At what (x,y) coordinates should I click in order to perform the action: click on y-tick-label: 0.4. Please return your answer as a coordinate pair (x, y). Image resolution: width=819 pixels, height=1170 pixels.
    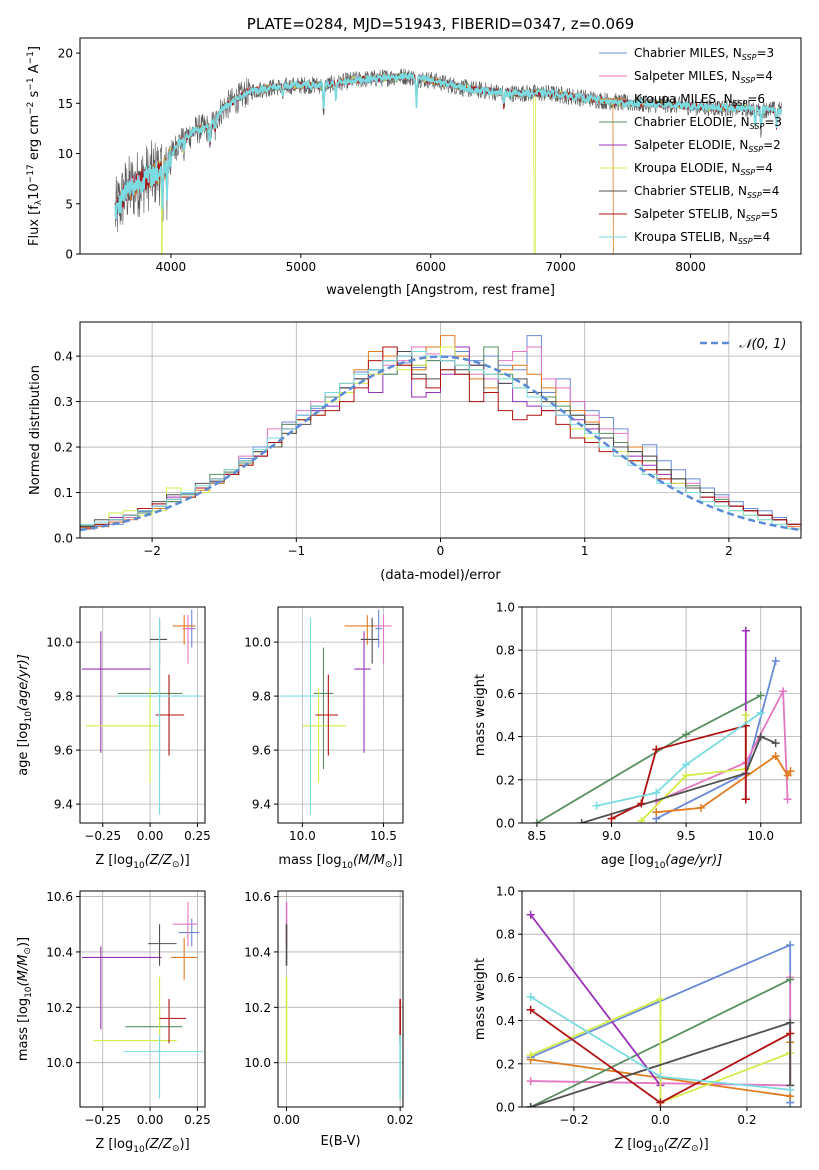
    Looking at the image, I should click on (63, 357).